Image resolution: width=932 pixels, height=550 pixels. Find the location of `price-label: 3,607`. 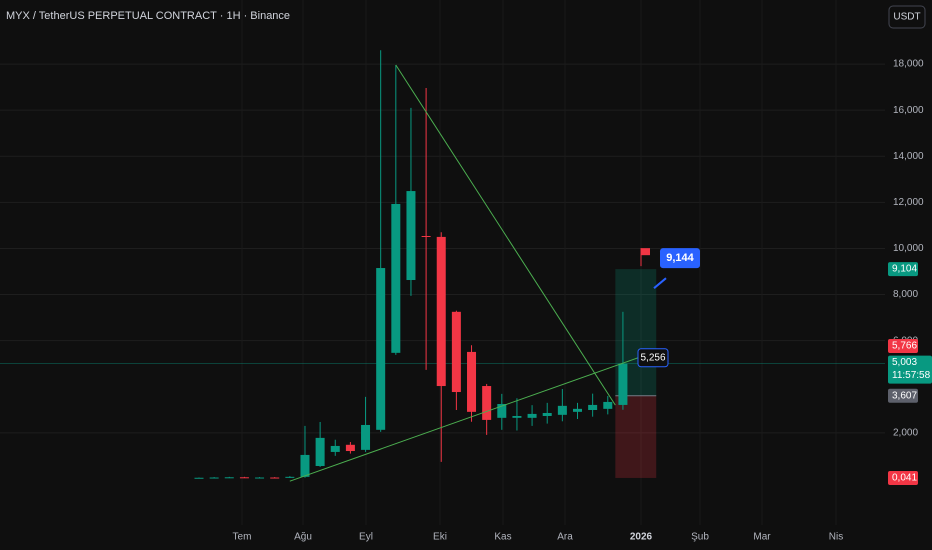

price-label: 3,607 is located at coordinates (904, 395).